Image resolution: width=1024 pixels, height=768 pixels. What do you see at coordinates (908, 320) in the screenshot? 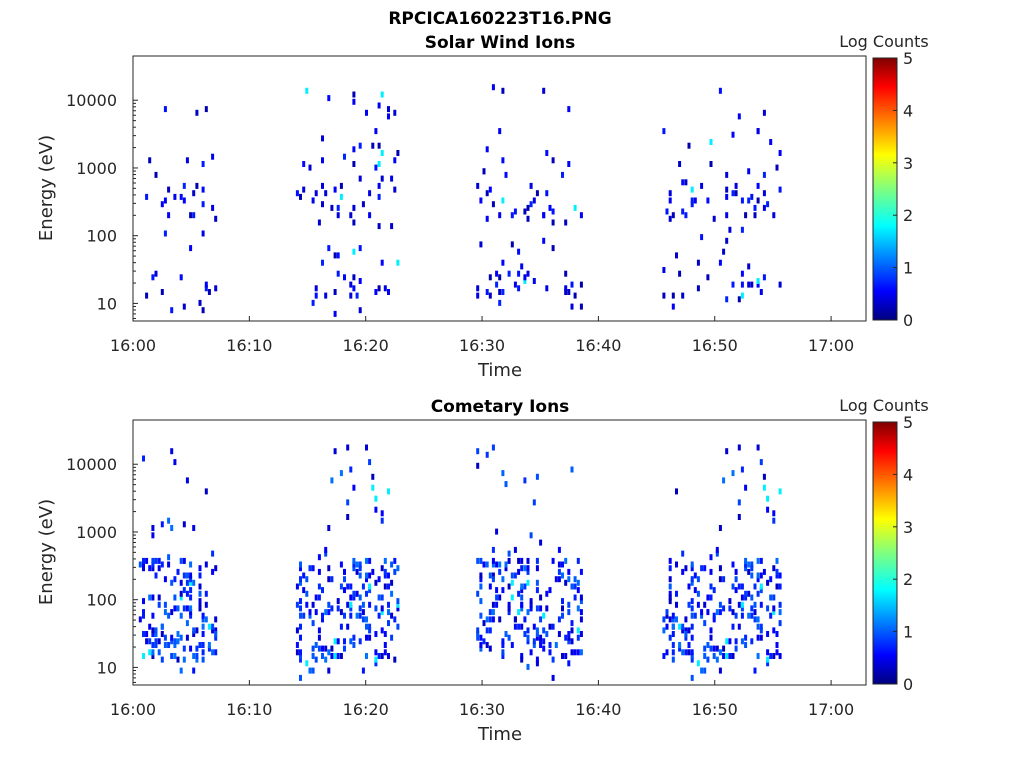
I see `colorbar-tick-label: 0` at bounding box center [908, 320].